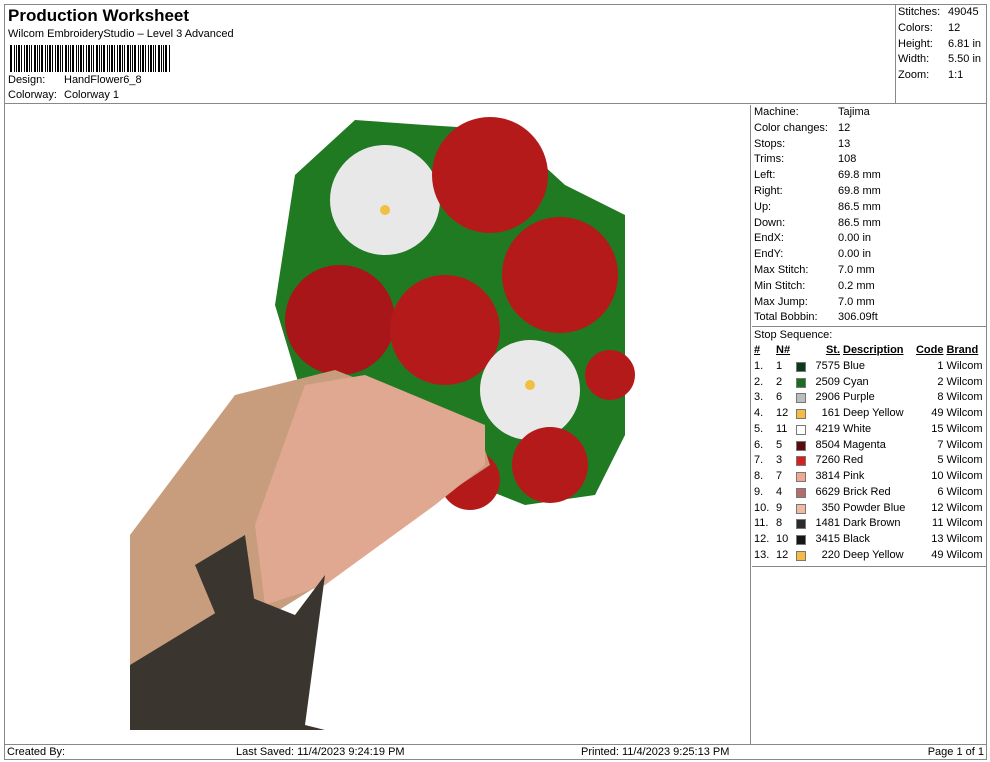 The width and height of the screenshot is (990, 762). Describe the element at coordinates (869, 176) in the screenshot. I see `machine-row: Left: 69.8 mm` at that location.